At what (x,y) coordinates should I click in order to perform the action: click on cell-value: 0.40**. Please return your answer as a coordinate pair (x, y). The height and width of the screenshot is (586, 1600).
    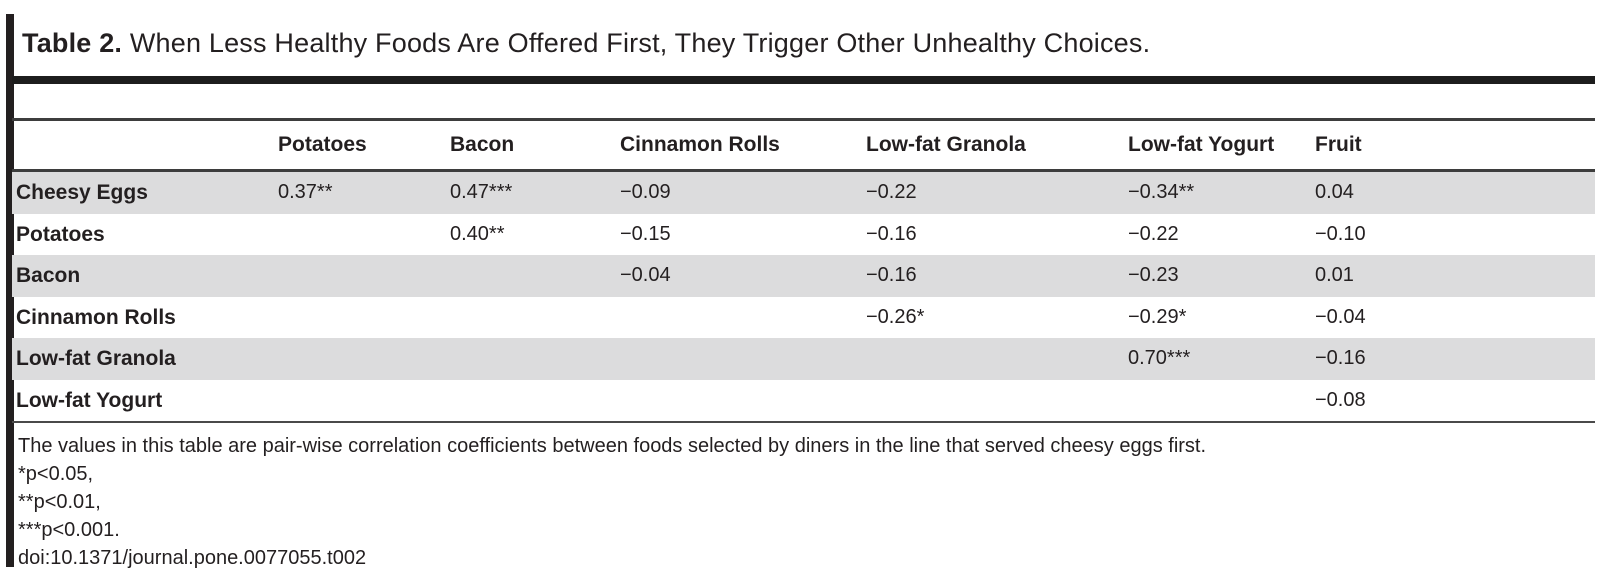
    Looking at the image, I should click on (477, 233).